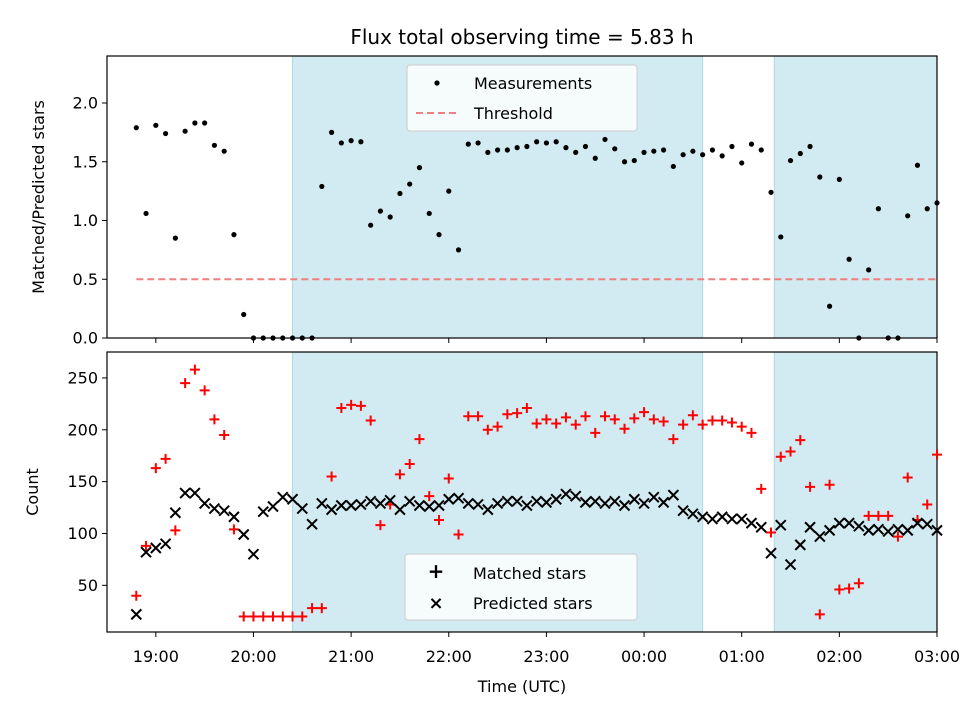 This screenshot has width=960, height=720. I want to click on legend-predicted-label: Predicted stars, so click(533, 603).